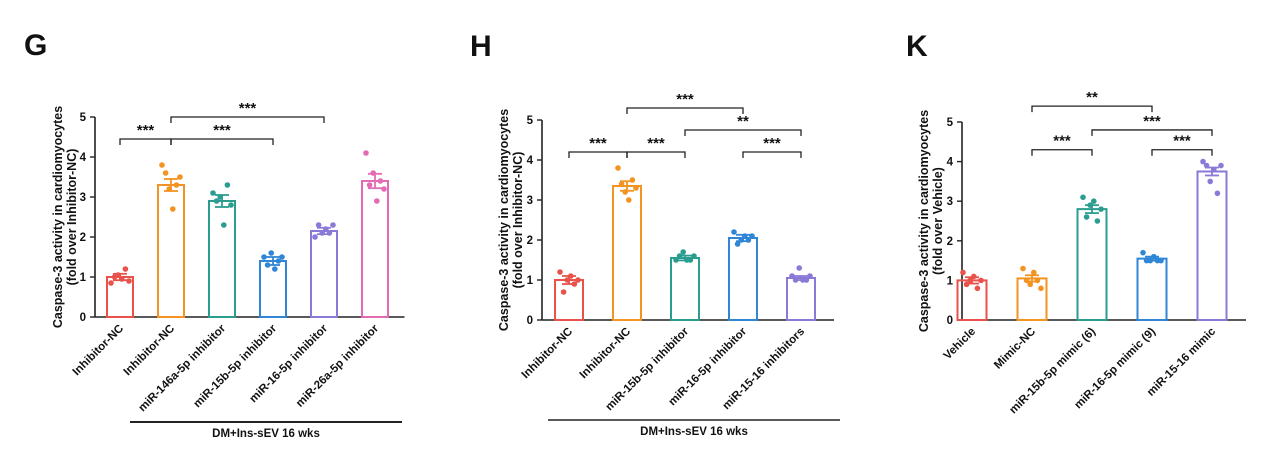 The width and height of the screenshot is (1280, 452). I want to click on y-axis-label-line: (fold over Vehicle), so click(938, 221).